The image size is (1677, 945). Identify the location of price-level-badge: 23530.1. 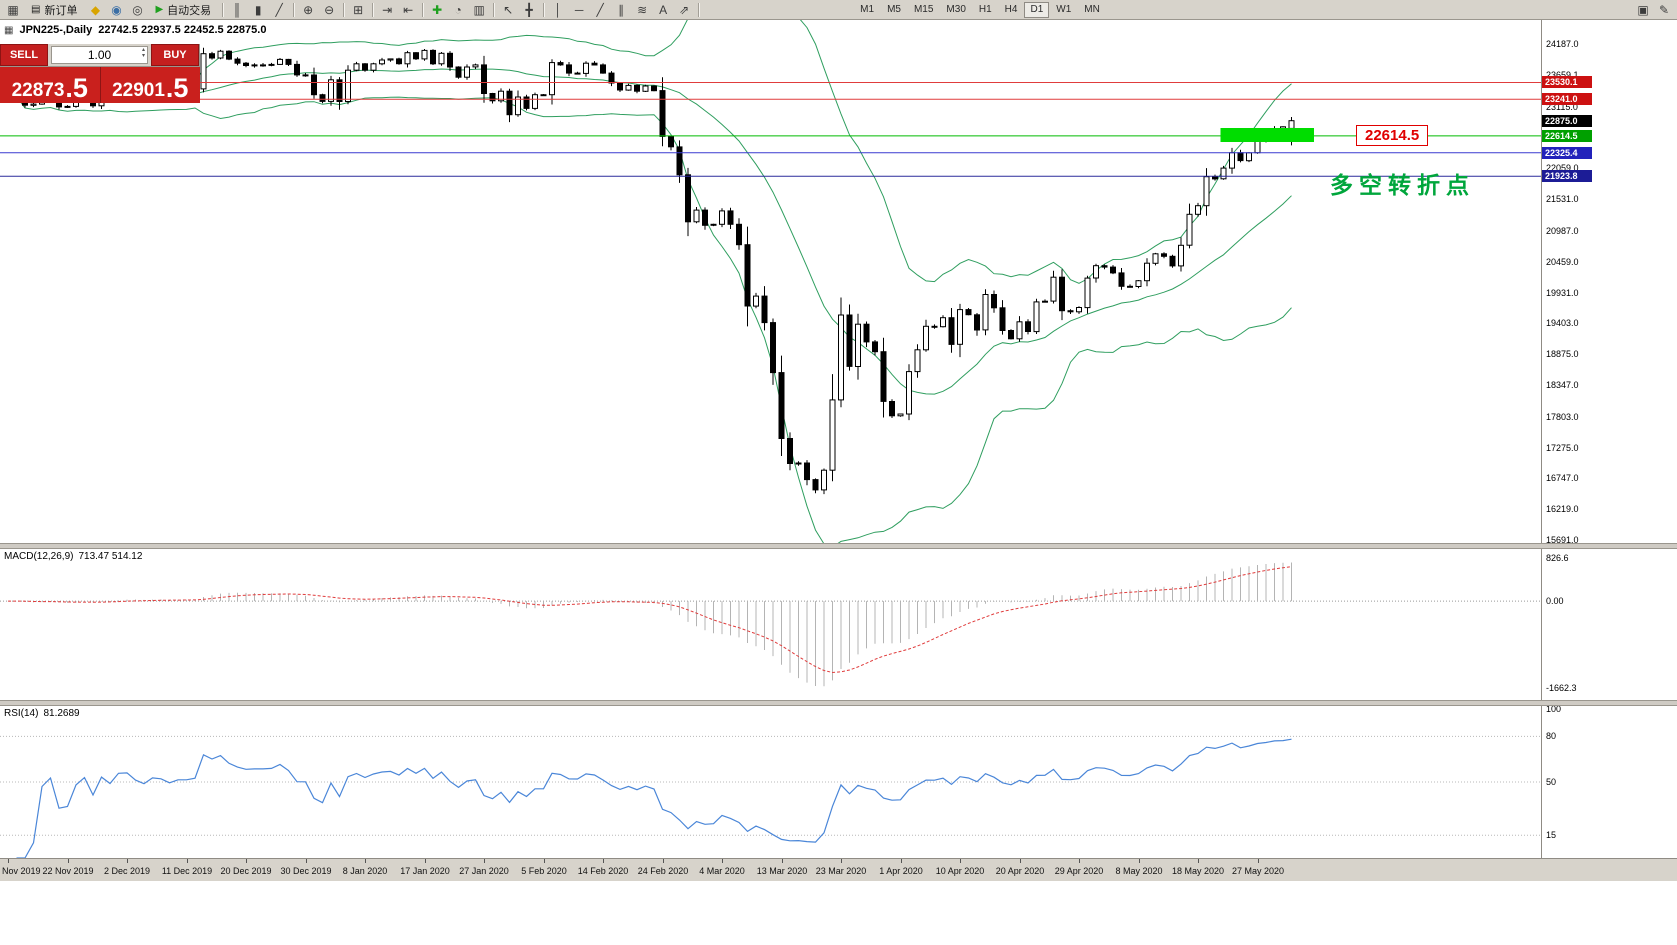
(1567, 82).